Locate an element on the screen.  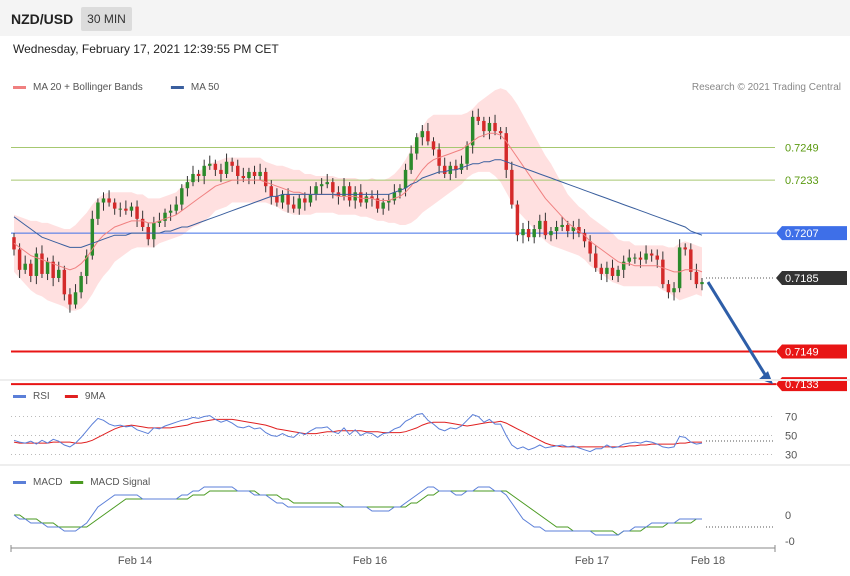
macd-tick-label: 0 is located at coordinates (788, 516).